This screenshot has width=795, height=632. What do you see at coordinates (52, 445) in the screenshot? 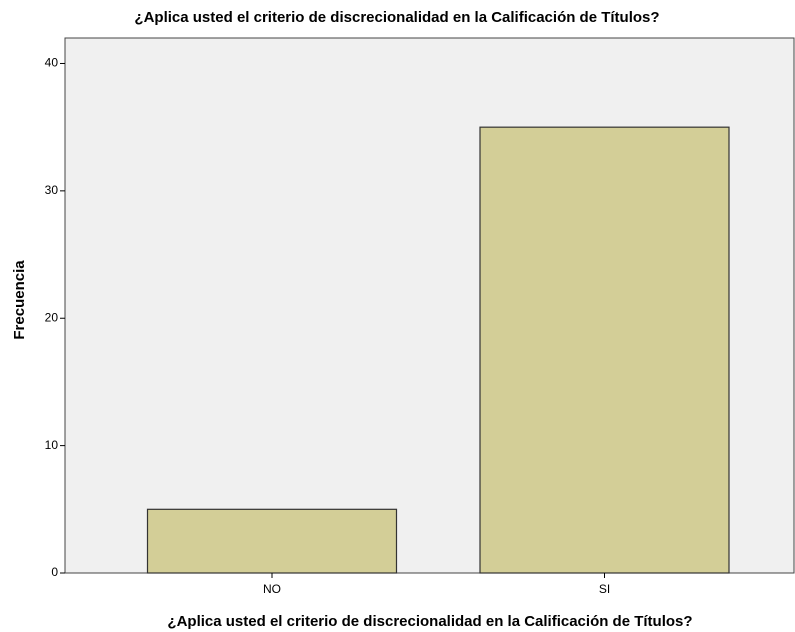
I see `y-tick-label: 10` at bounding box center [52, 445].